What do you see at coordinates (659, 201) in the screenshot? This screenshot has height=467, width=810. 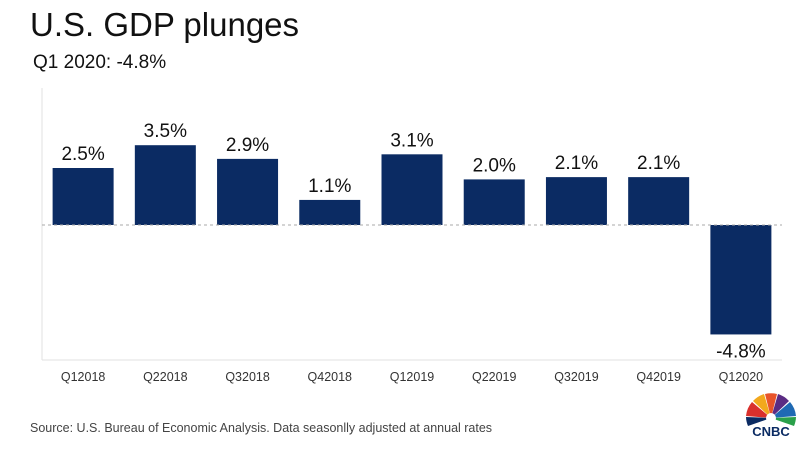 I see `bar-q42019` at bounding box center [659, 201].